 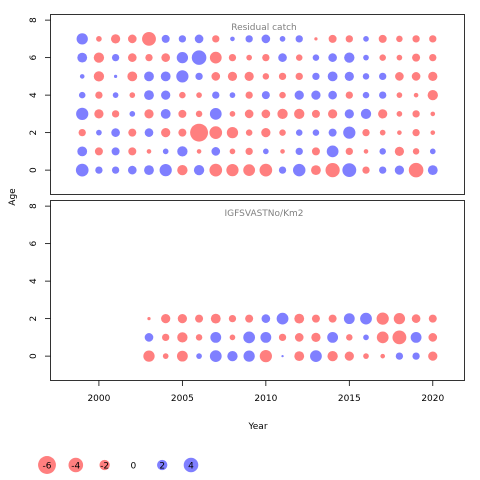 I want to click on bubble-survey-index-2009-age0, so click(x=249, y=356).